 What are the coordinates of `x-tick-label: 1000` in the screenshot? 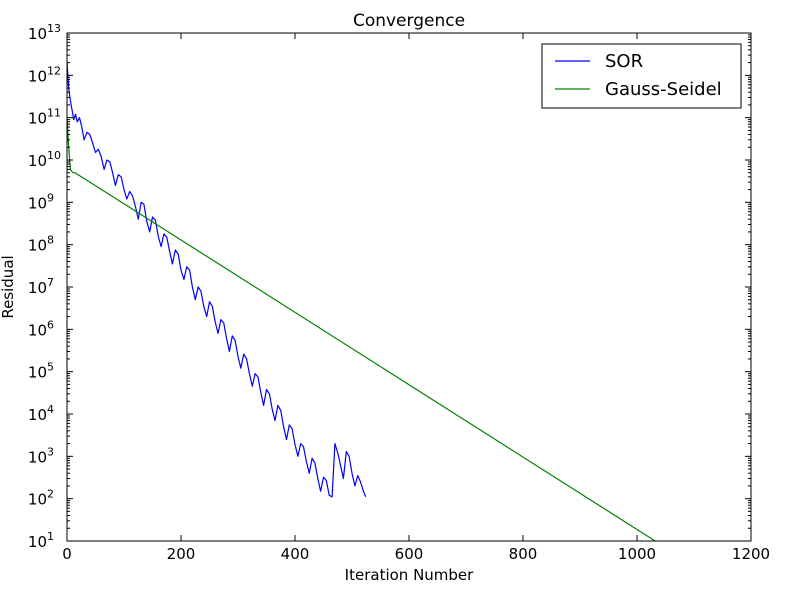 It's located at (637, 554).